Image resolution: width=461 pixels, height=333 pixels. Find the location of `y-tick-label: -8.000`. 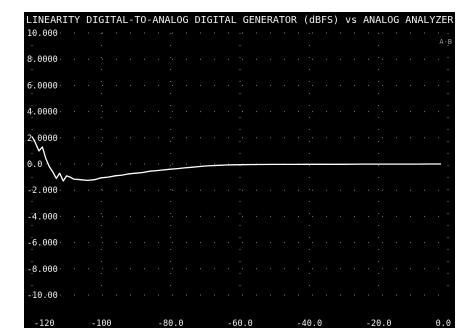

y-tick-label: -8.000 is located at coordinates (42, 270).